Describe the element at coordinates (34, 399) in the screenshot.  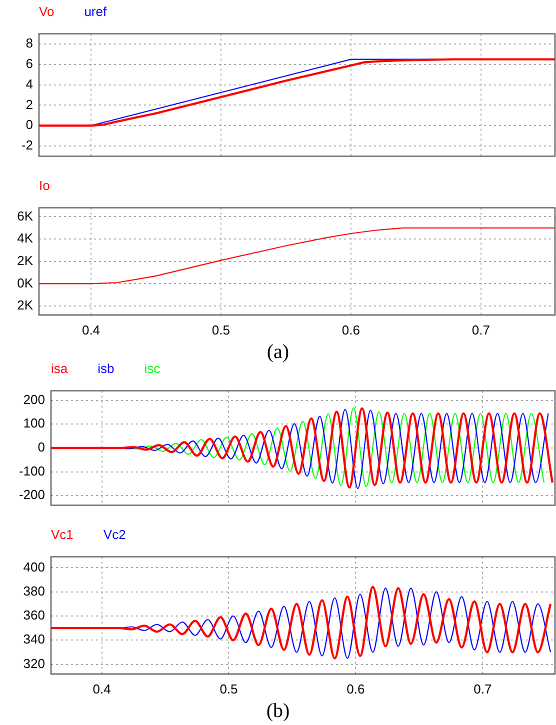
I see `y-tick-label: 200` at that location.